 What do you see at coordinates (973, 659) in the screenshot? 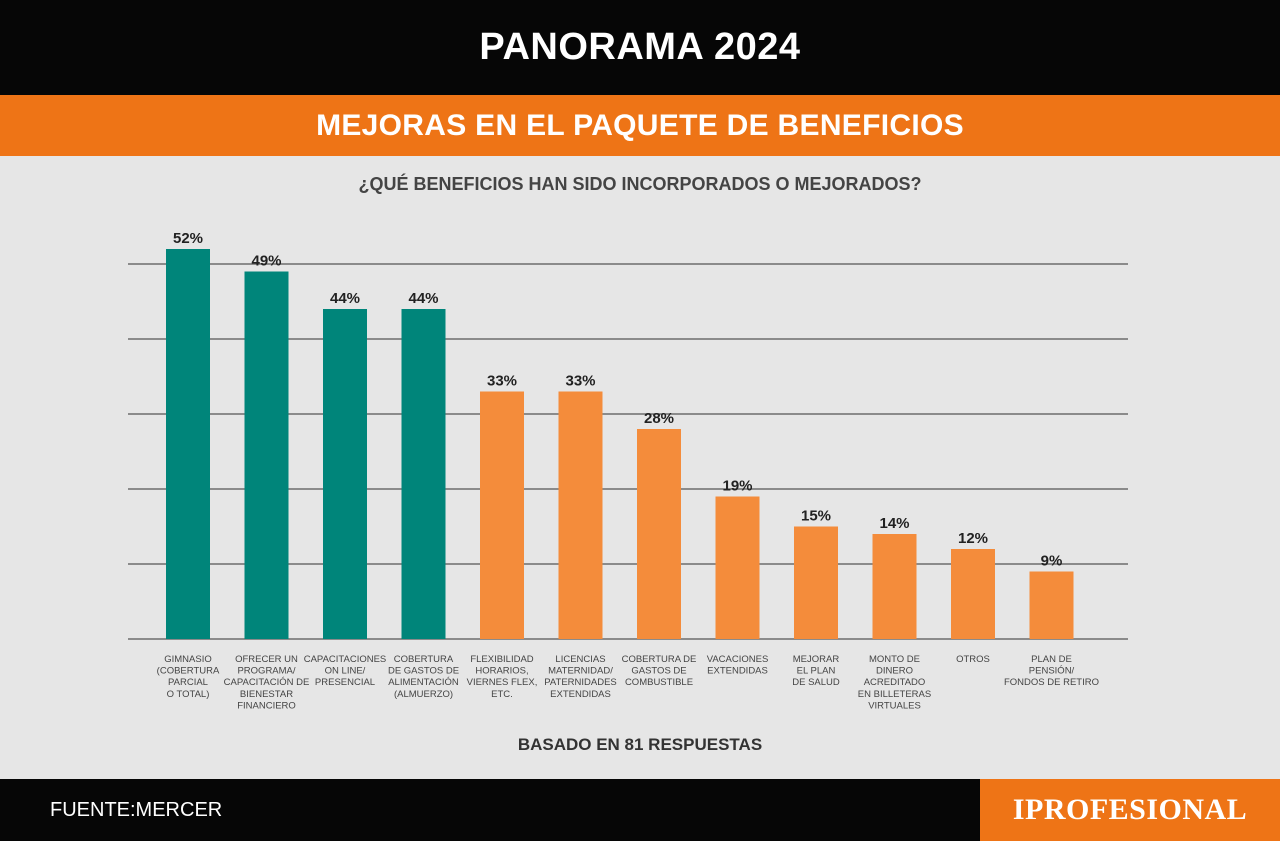
I see `category-label: OTROS` at bounding box center [973, 659].